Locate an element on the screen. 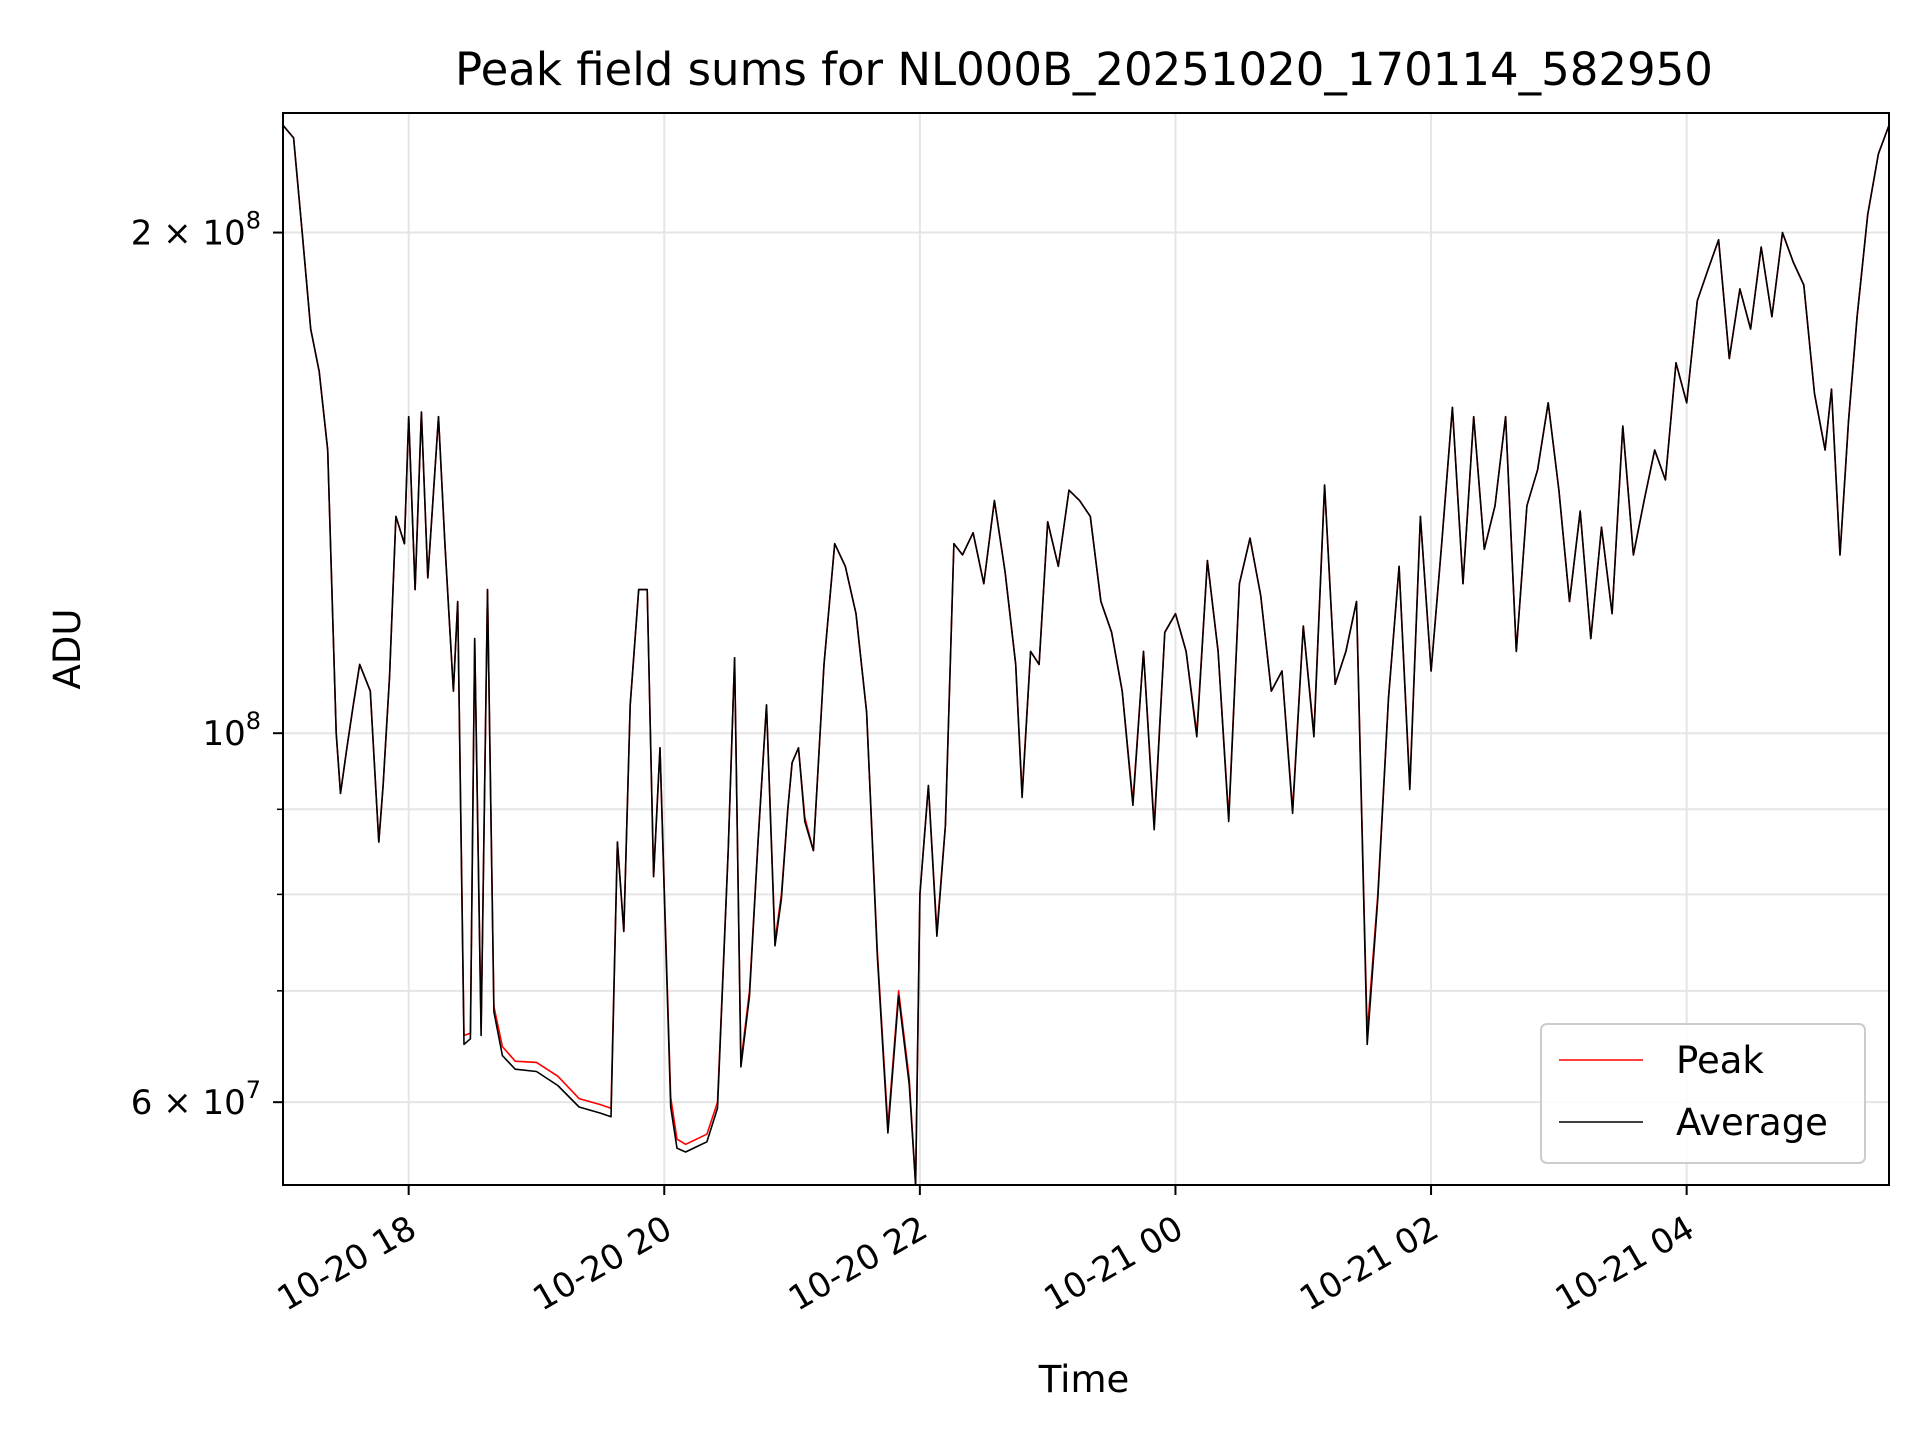  legend-label-peak: Peak is located at coordinates (1720, 1060).